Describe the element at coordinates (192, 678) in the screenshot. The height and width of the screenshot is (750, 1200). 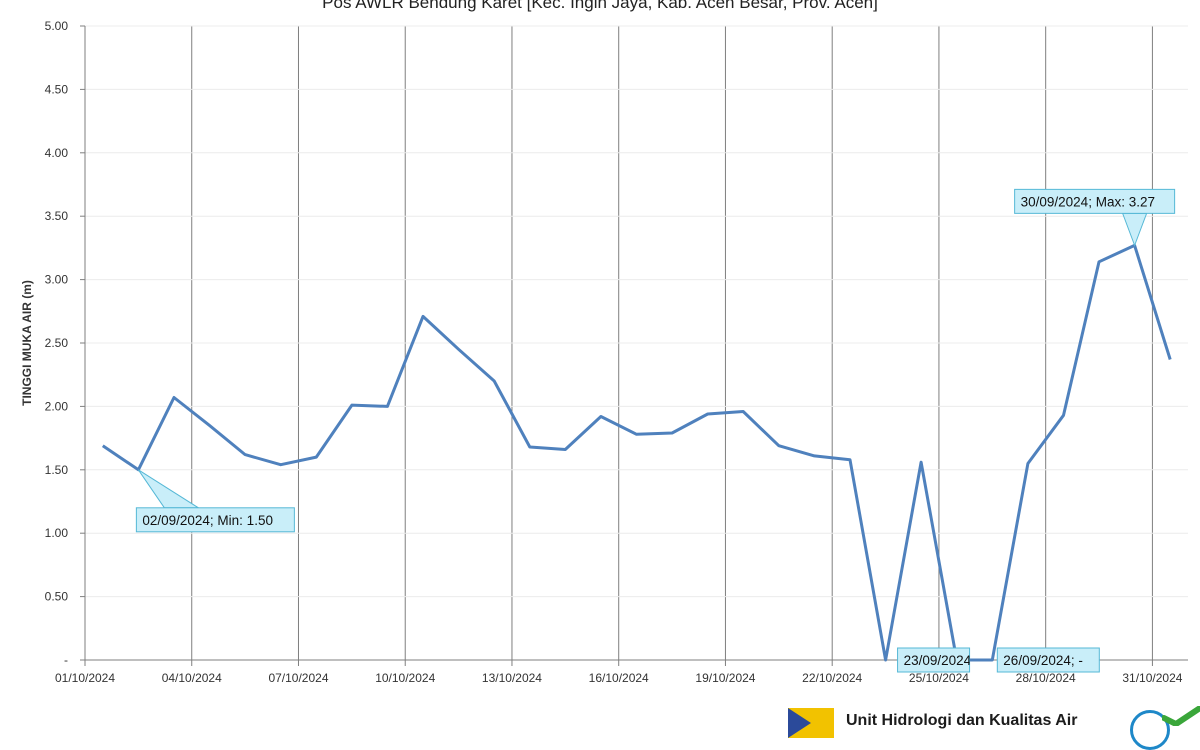
I see `x-tick-label: 04/10/2024` at that location.